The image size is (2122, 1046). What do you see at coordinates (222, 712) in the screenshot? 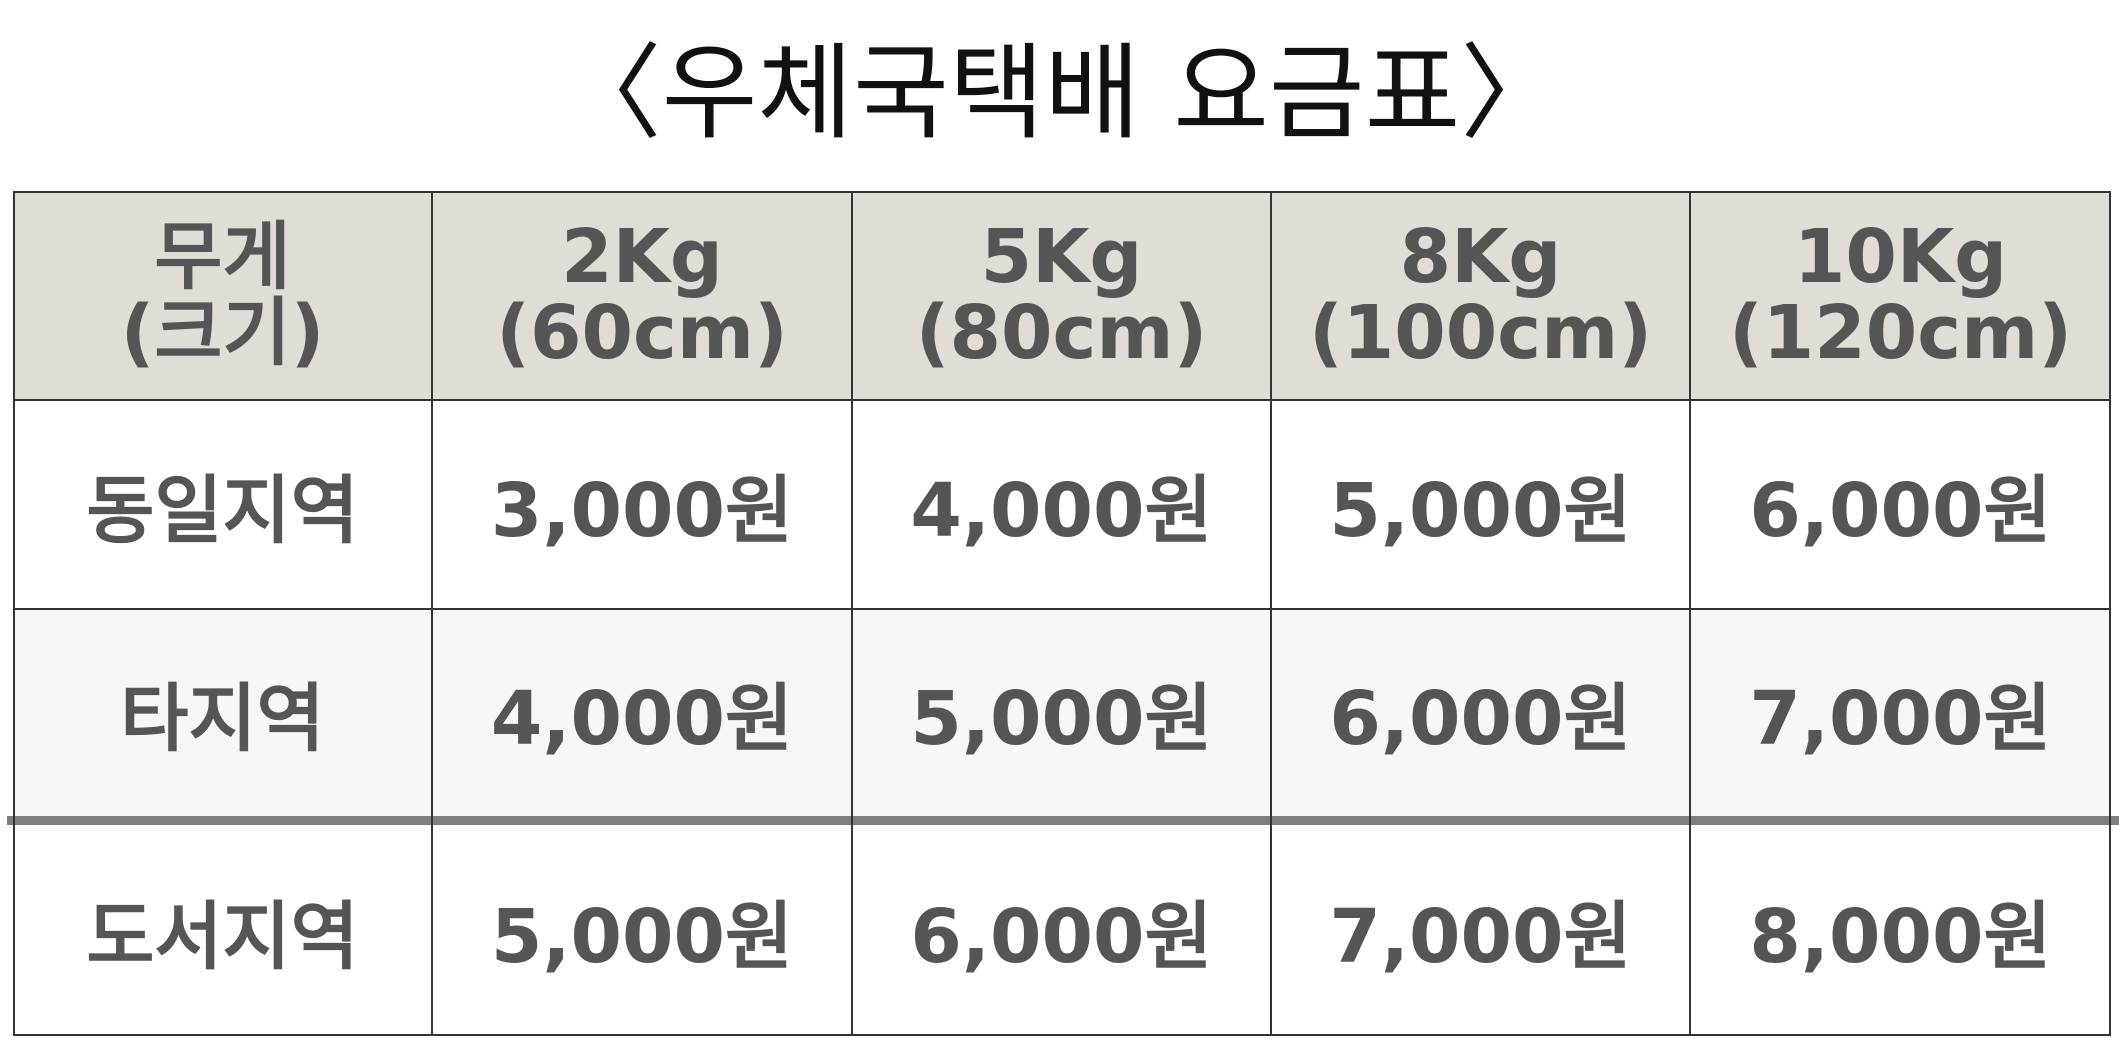
I see `region-cell-other: 타지역` at bounding box center [222, 712].